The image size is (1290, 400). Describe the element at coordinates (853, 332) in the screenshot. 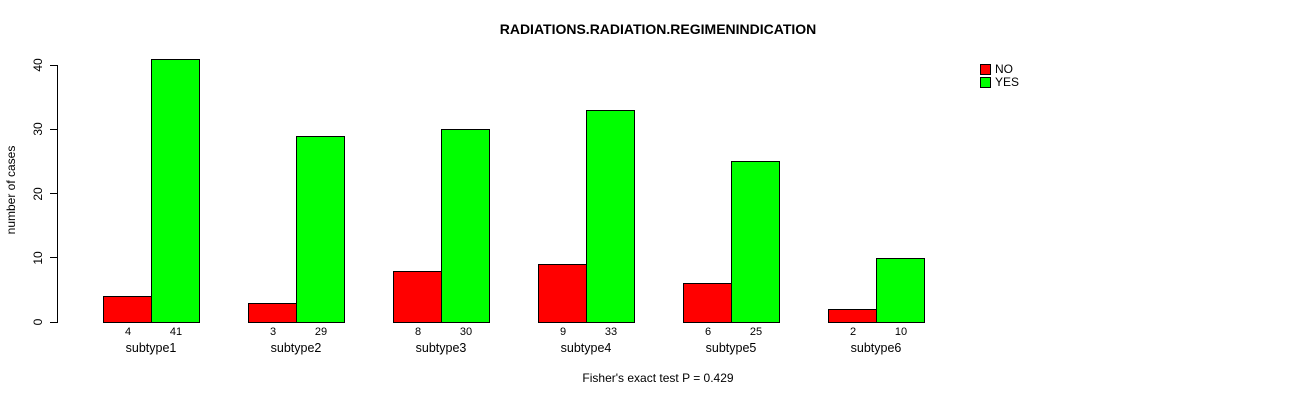

I see `bar-value-label: 2` at that location.